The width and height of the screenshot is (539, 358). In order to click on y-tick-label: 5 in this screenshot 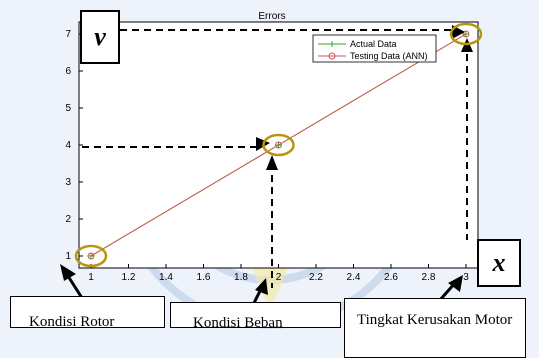, I will do `click(68, 108)`.